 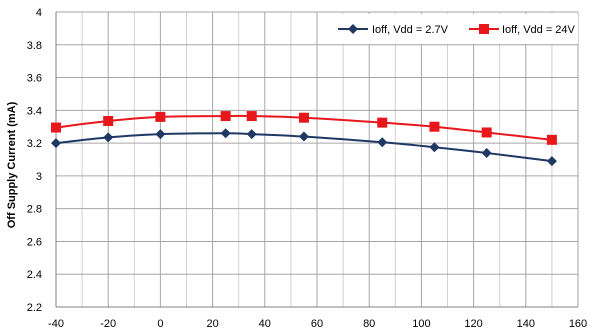 What do you see at coordinates (539, 30) in the screenshot?
I see `legend-label: Ioff, Vdd = 24V` at bounding box center [539, 30].